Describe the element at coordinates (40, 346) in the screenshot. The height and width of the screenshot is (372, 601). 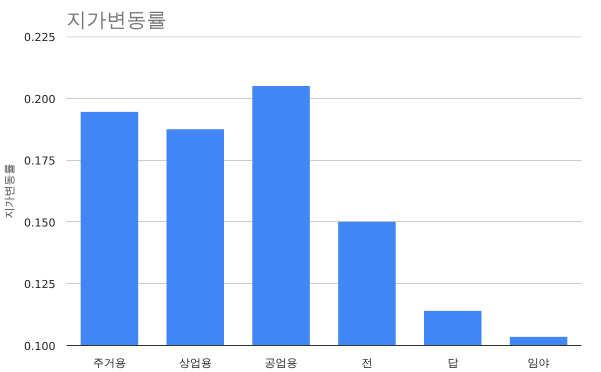
I see `y-tick-label: 0.100` at that location.